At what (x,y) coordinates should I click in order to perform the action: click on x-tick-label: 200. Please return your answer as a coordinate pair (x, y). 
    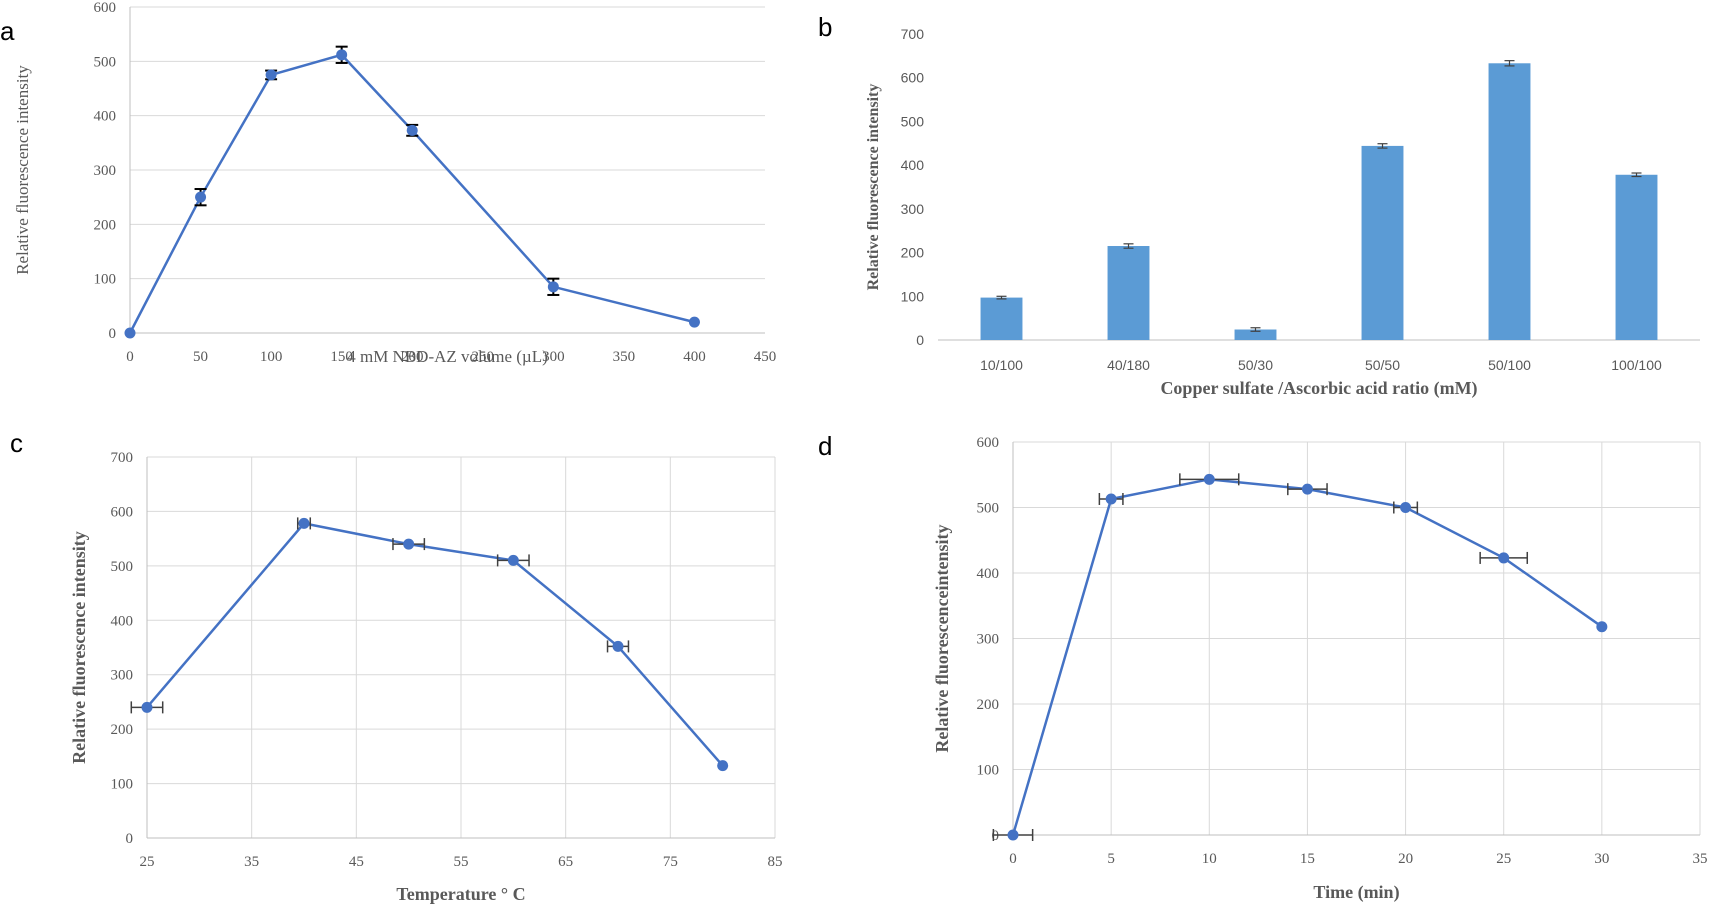
    Looking at the image, I should click on (412, 357).